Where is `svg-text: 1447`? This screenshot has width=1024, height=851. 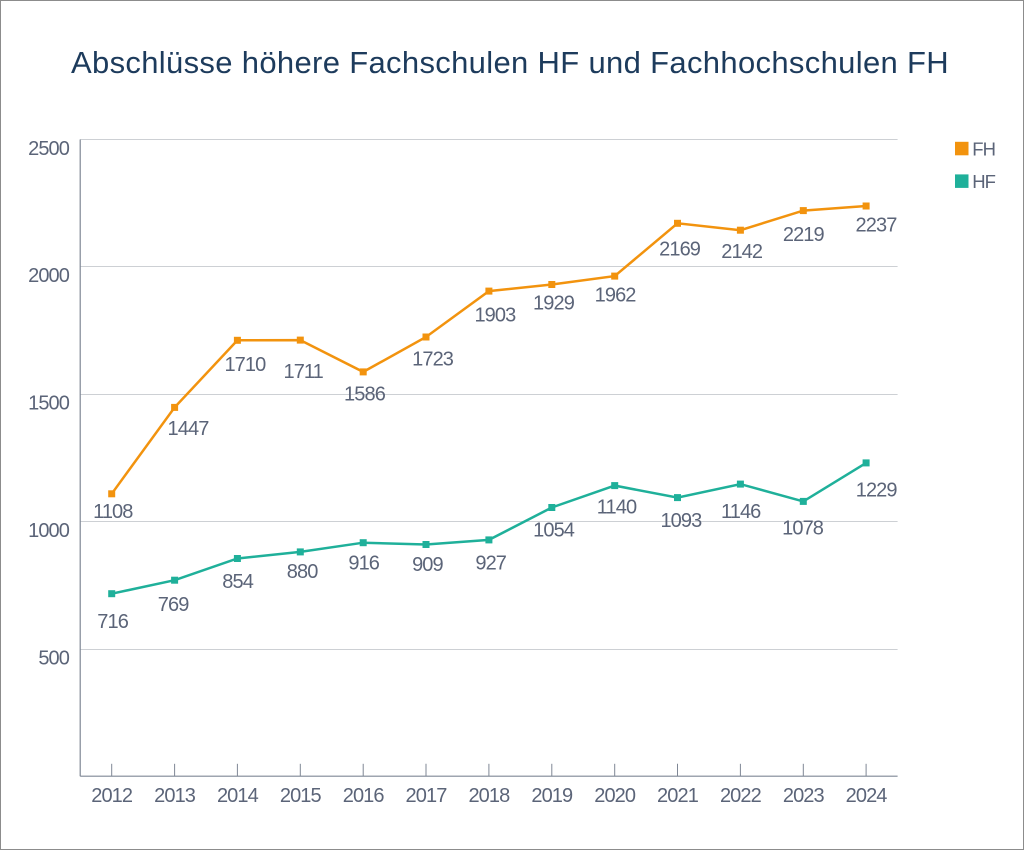 svg-text: 1447 is located at coordinates (189, 429).